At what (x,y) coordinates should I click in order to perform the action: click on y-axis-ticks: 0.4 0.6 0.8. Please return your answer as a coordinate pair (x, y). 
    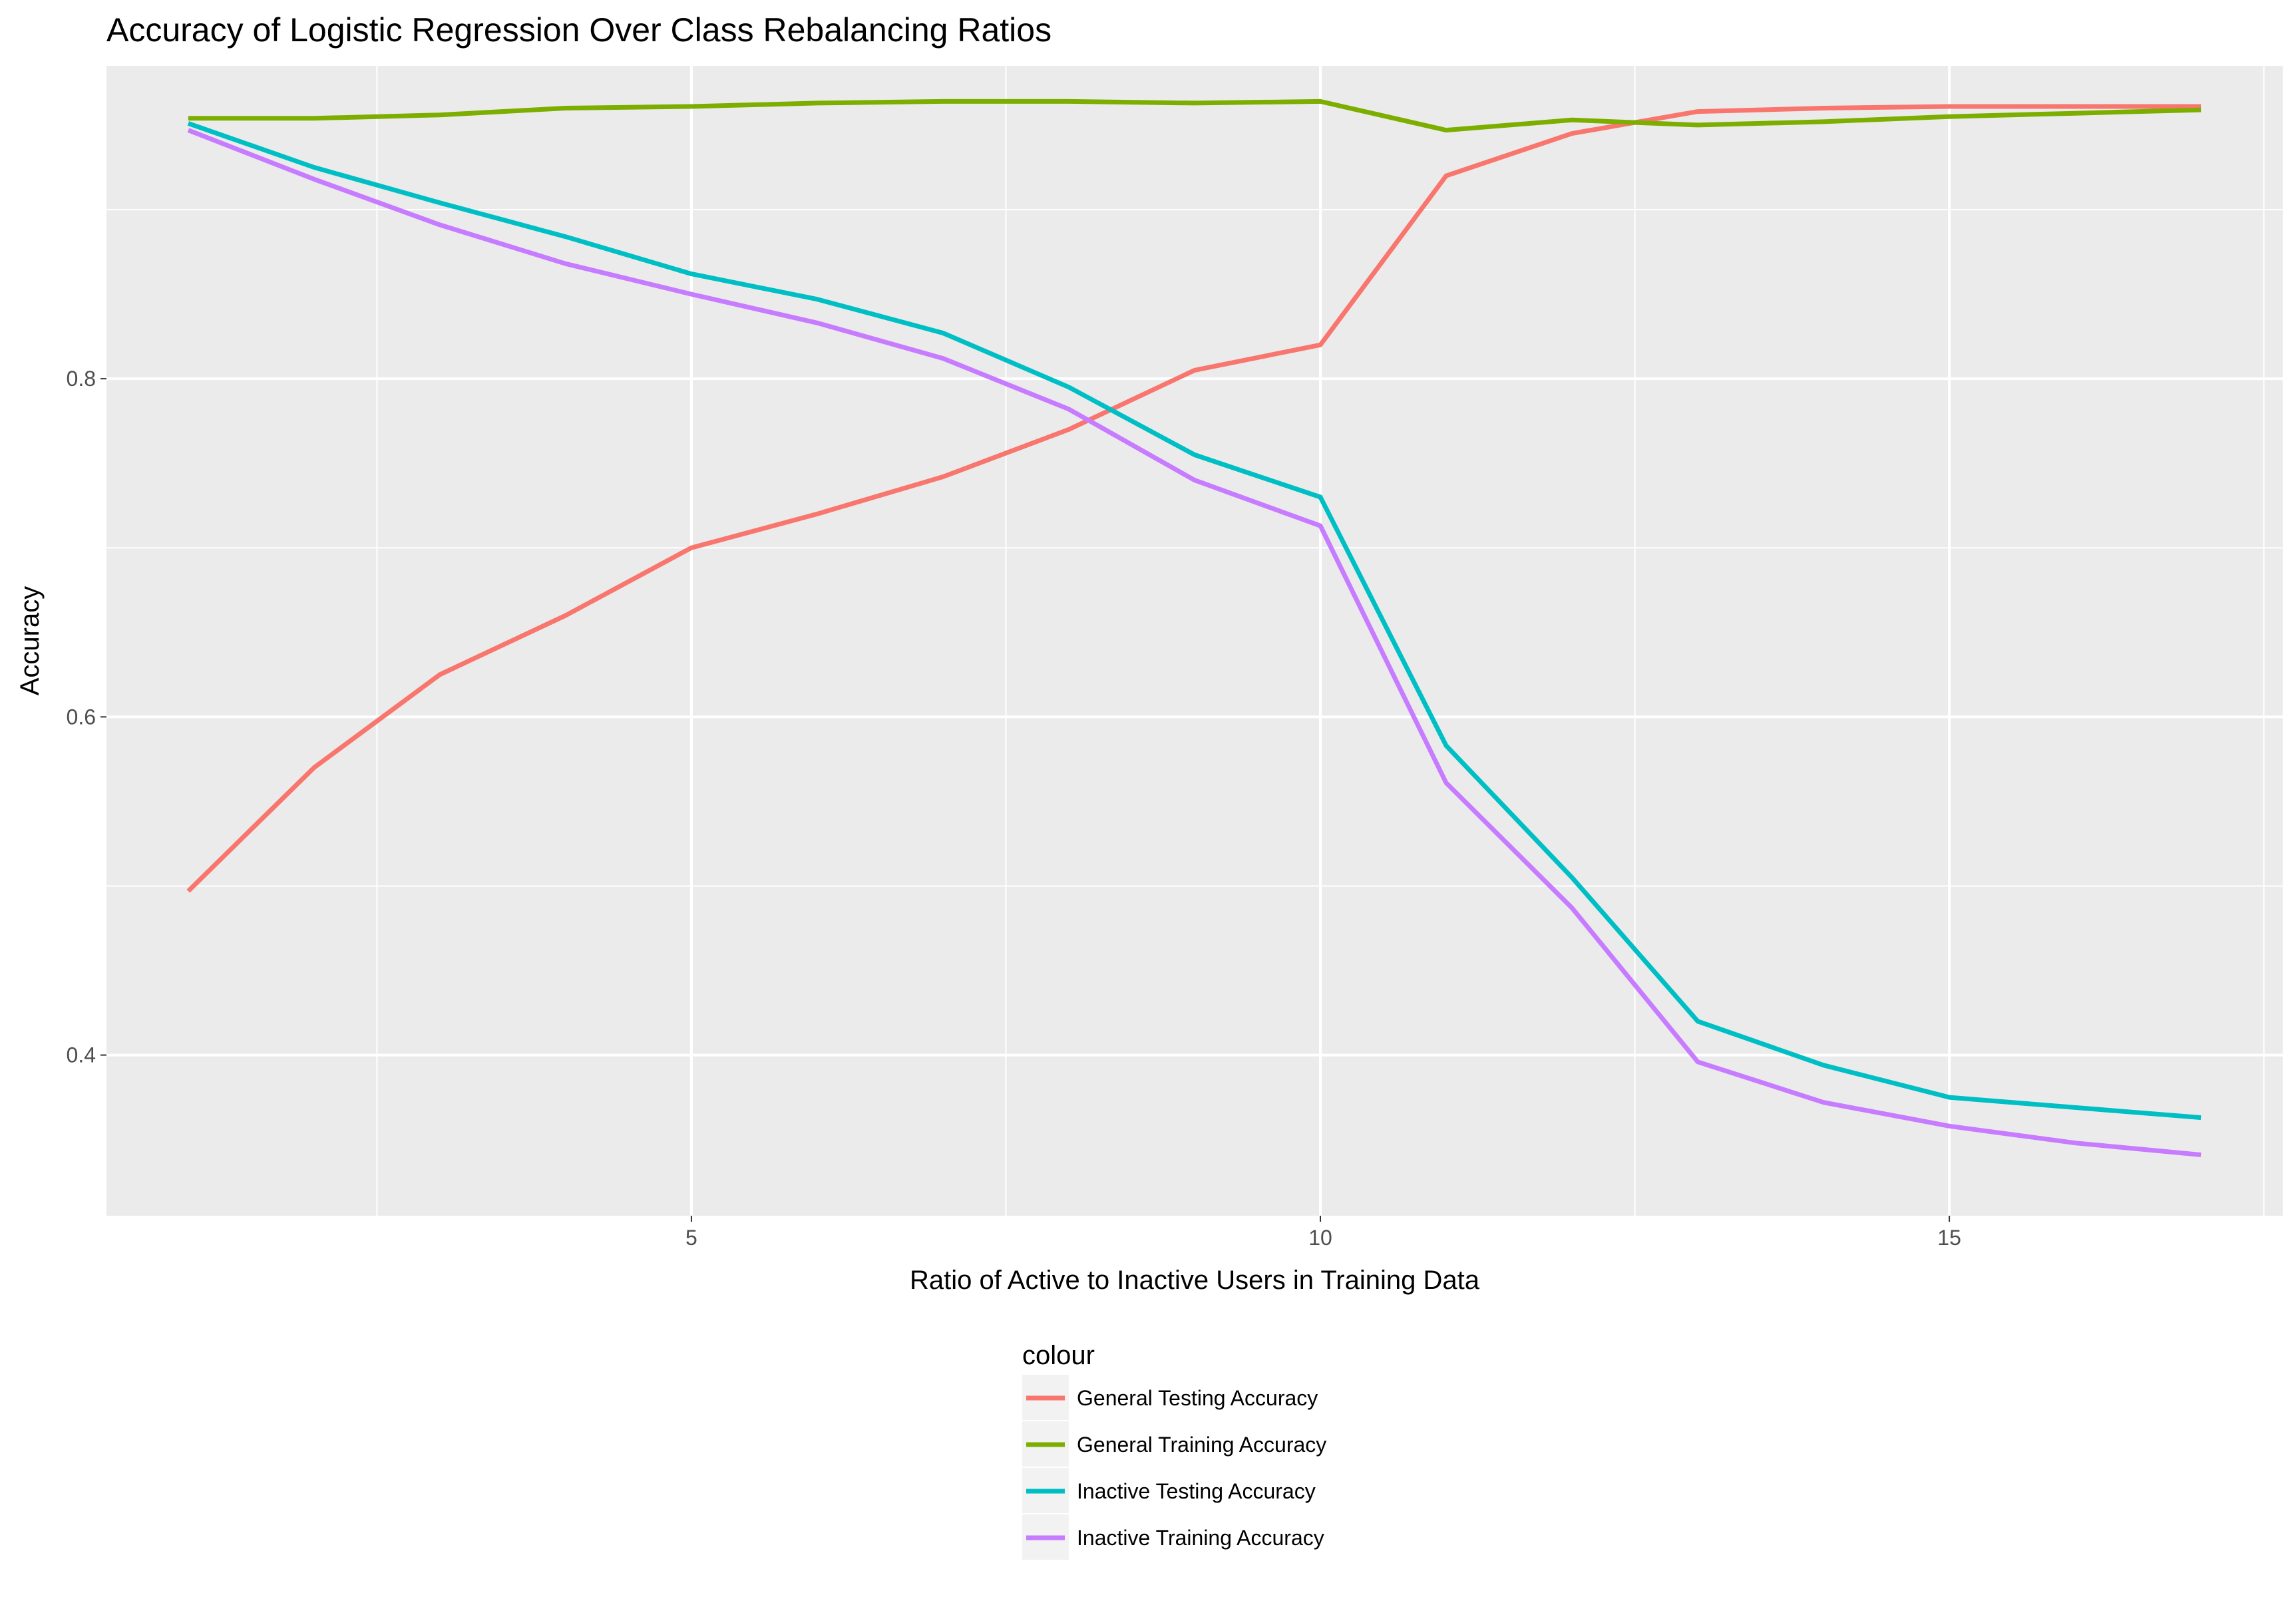
    Looking at the image, I should click on (86, 717).